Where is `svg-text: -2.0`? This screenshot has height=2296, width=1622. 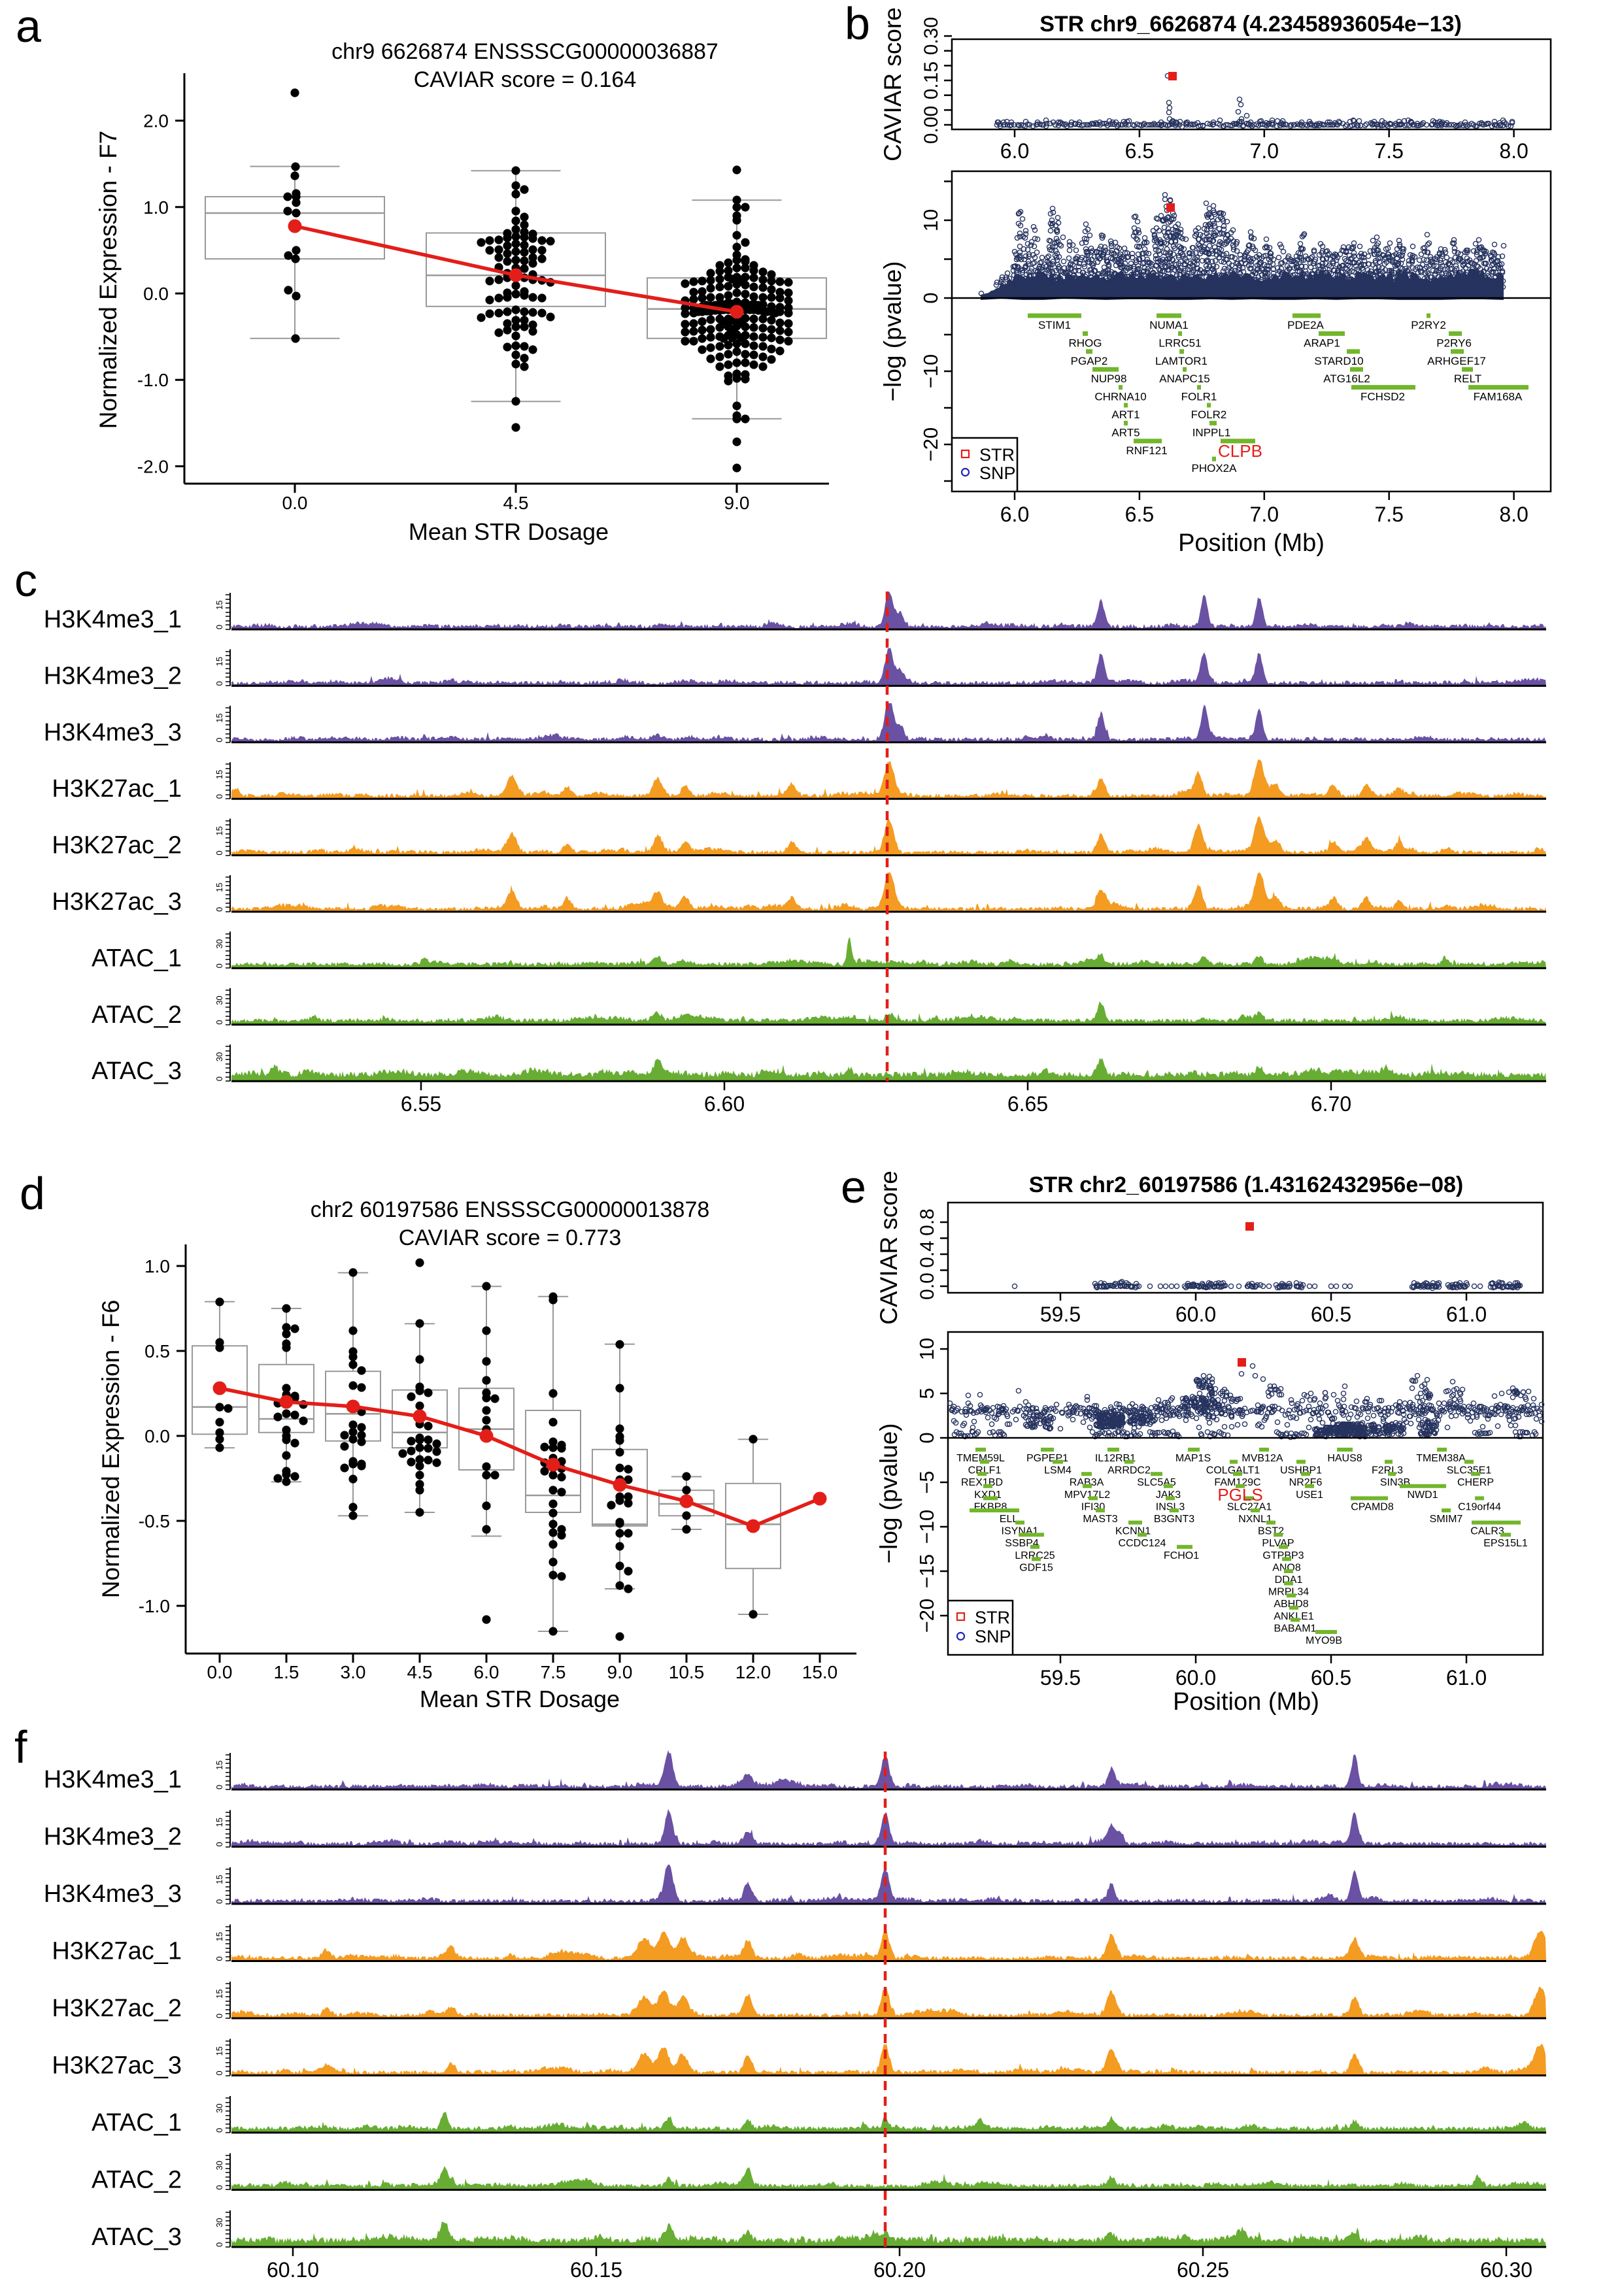
svg-text: -2.0 is located at coordinates (153, 466).